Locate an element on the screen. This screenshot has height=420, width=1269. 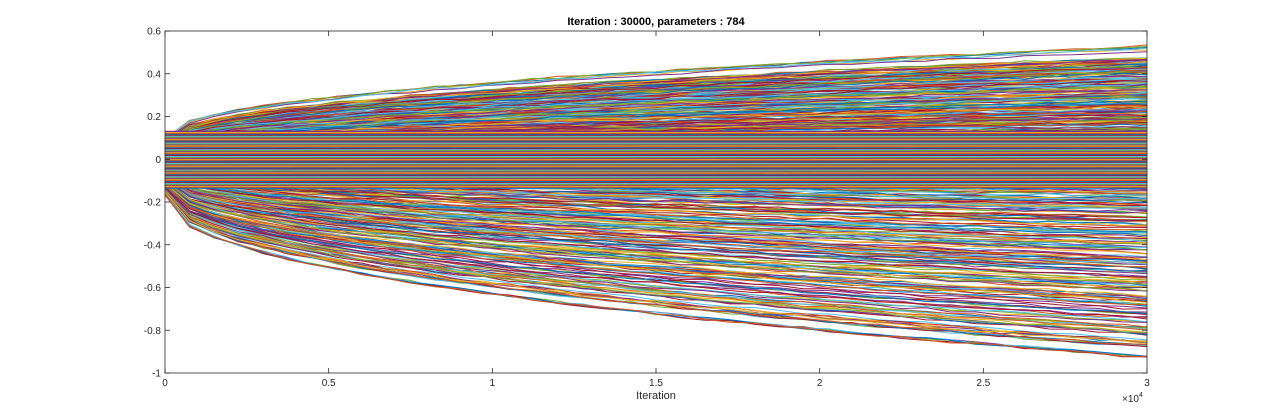
x-tick-label: 3 is located at coordinates (1147, 383).